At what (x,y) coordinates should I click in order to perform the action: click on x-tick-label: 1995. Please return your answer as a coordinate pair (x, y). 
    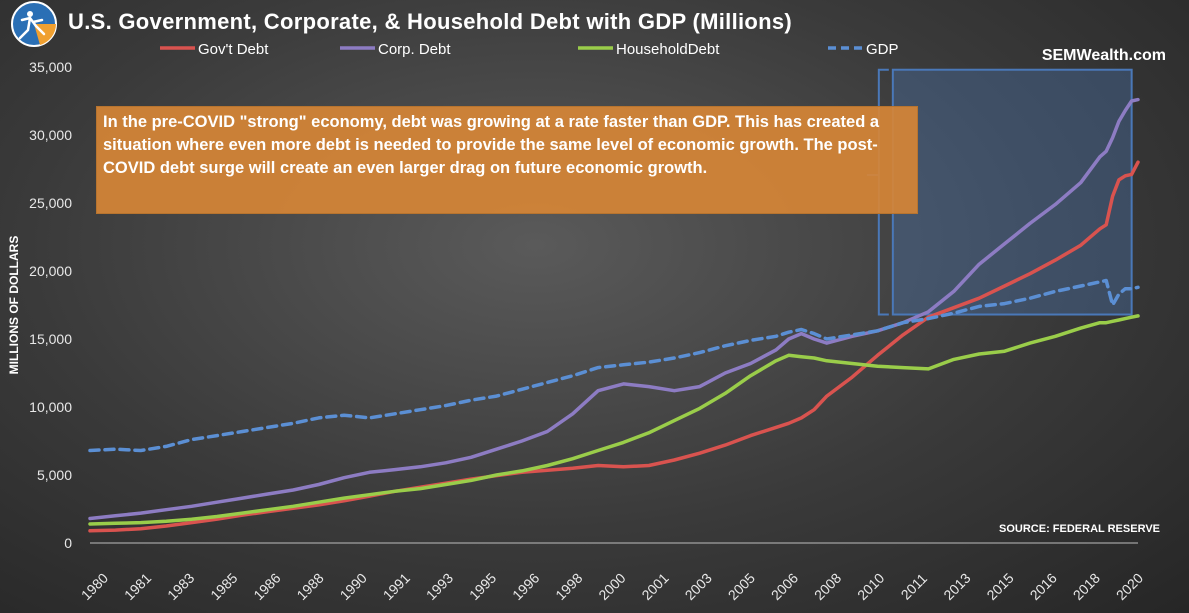
    Looking at the image, I should click on (482, 586).